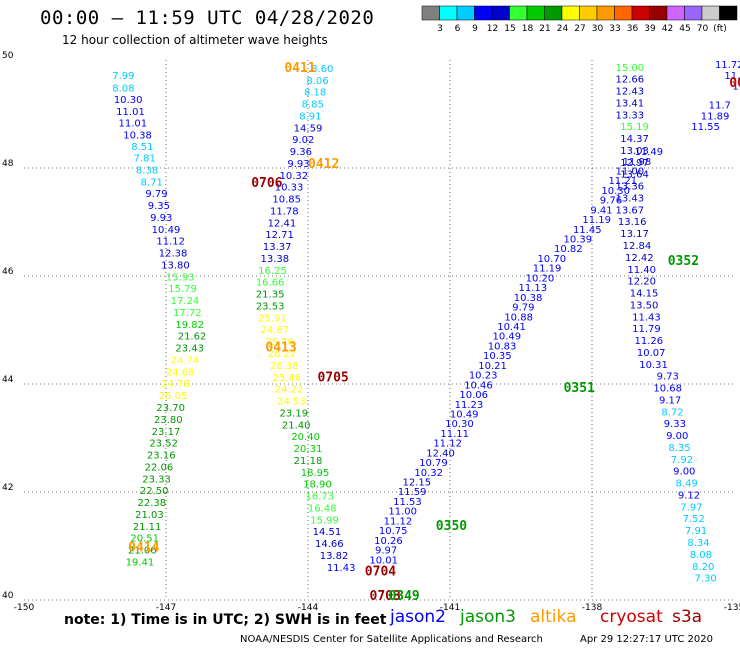  What do you see at coordinates (180, 372) in the screenshot?
I see `swh-value: 24.68` at bounding box center [180, 372].